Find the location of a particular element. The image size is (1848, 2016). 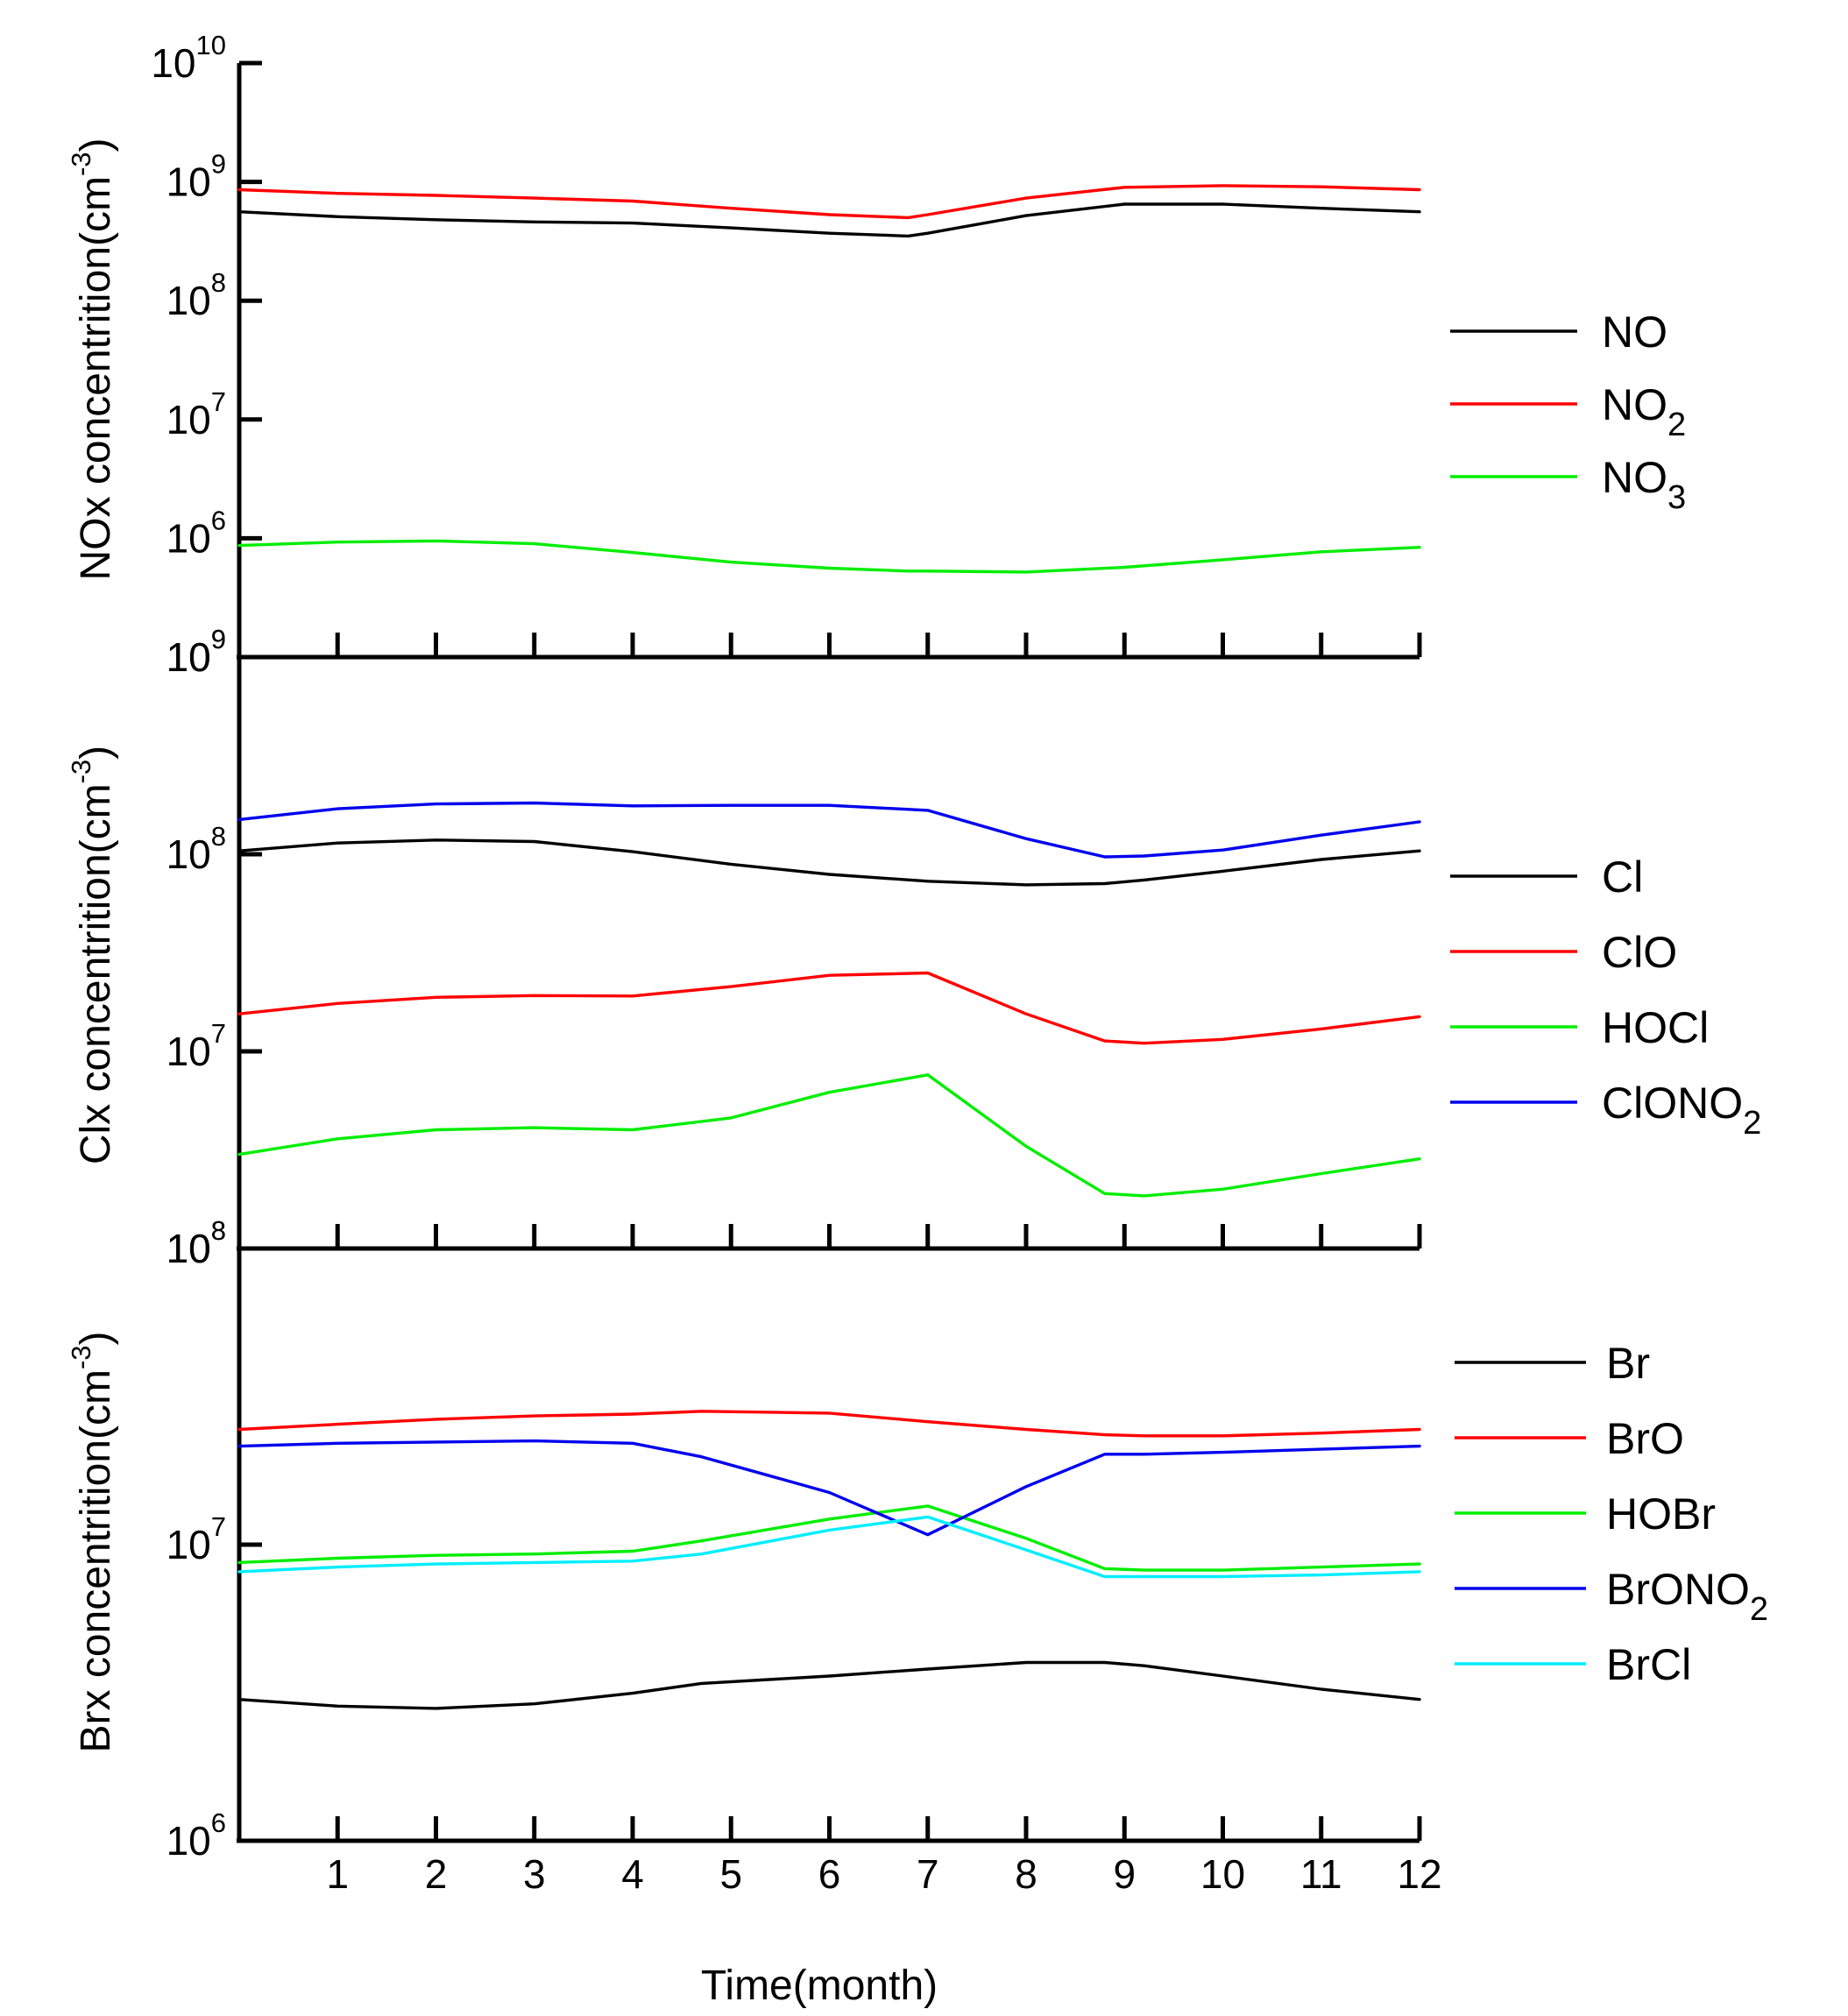

legend-label-text: HOBr is located at coordinates (1661, 1514).